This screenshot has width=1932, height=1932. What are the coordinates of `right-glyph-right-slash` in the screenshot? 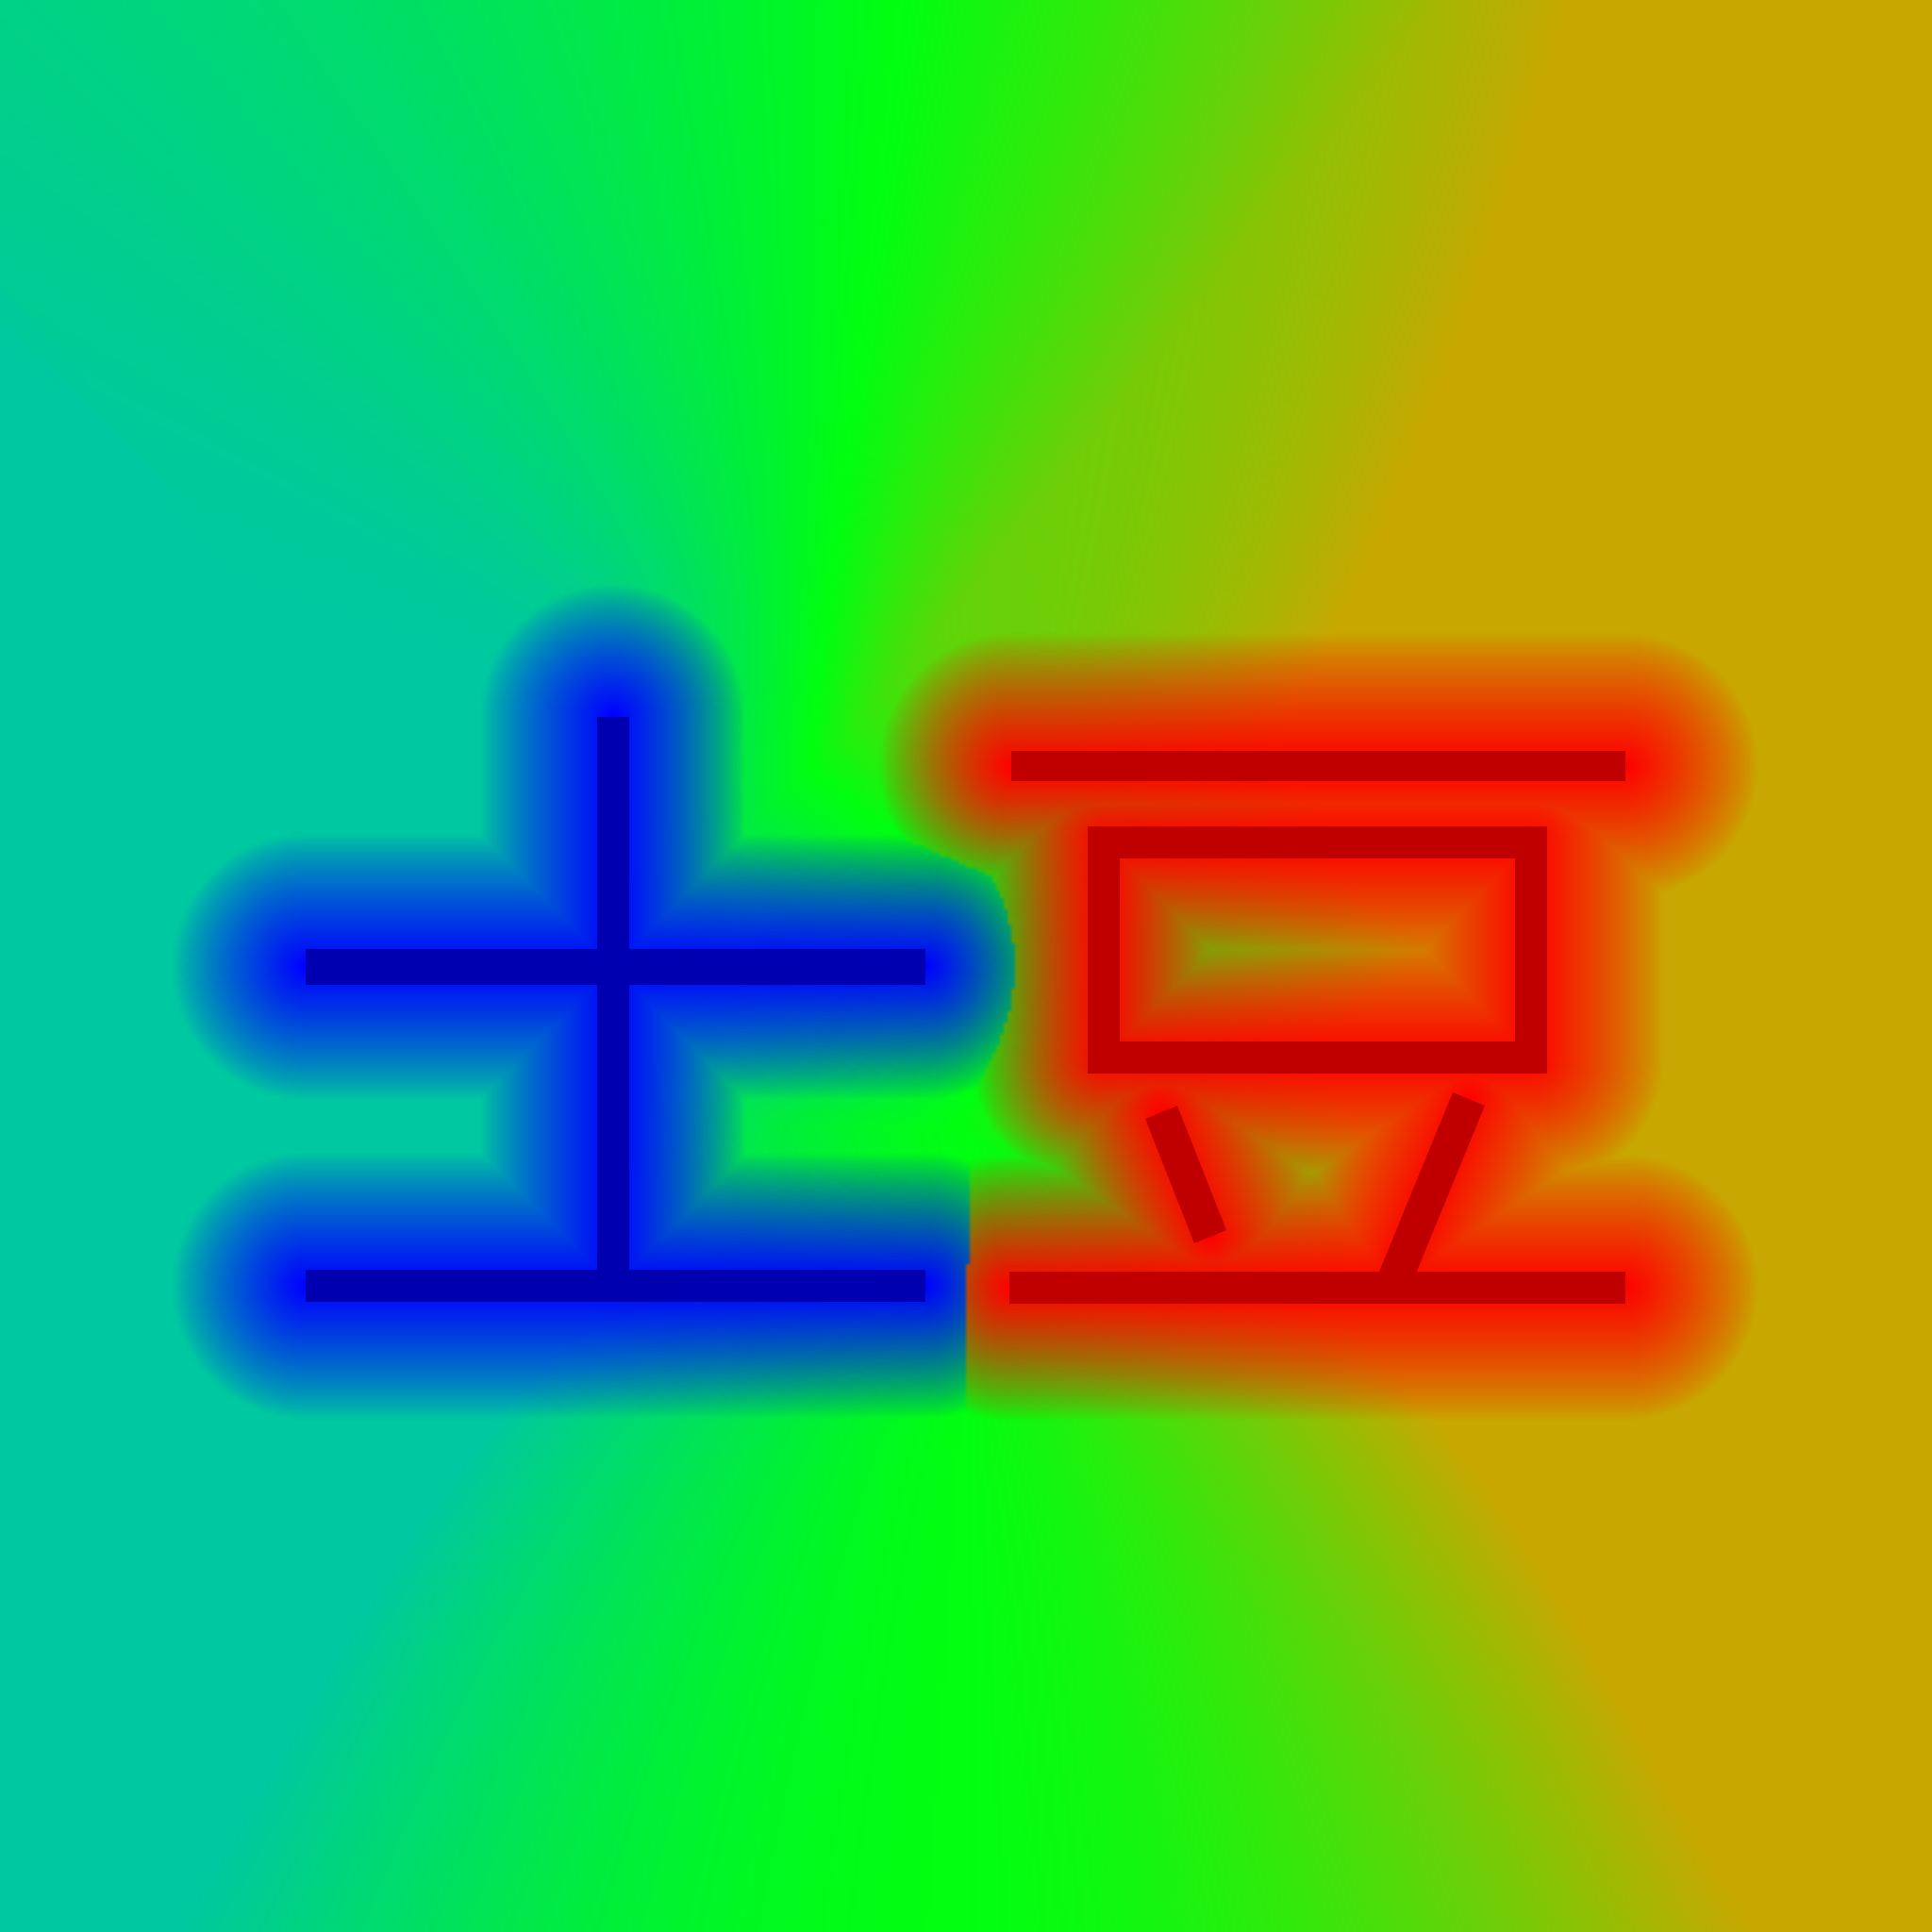 It's located at (1432, 1189).